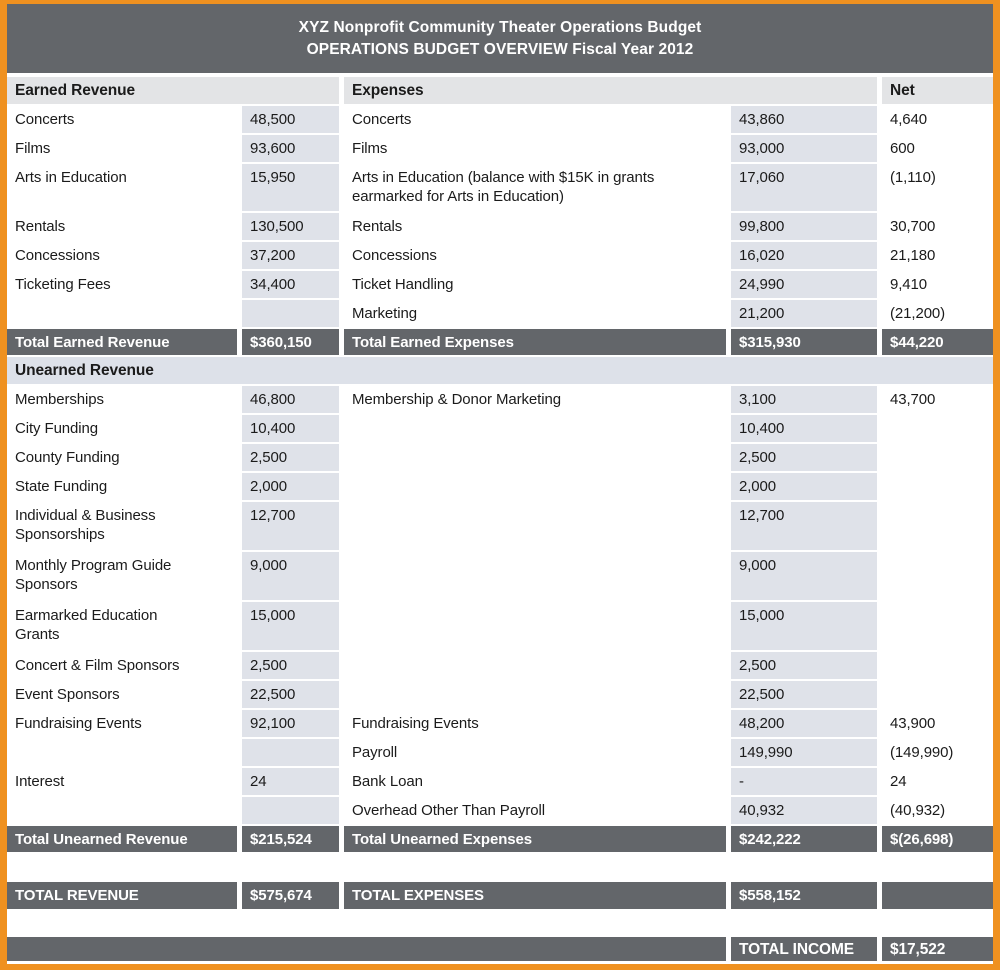 This screenshot has width=1000, height=970. Describe the element at coordinates (86, 625) in the screenshot. I see `revenue-label-cell-text: Earmarked Education Grants` at that location.